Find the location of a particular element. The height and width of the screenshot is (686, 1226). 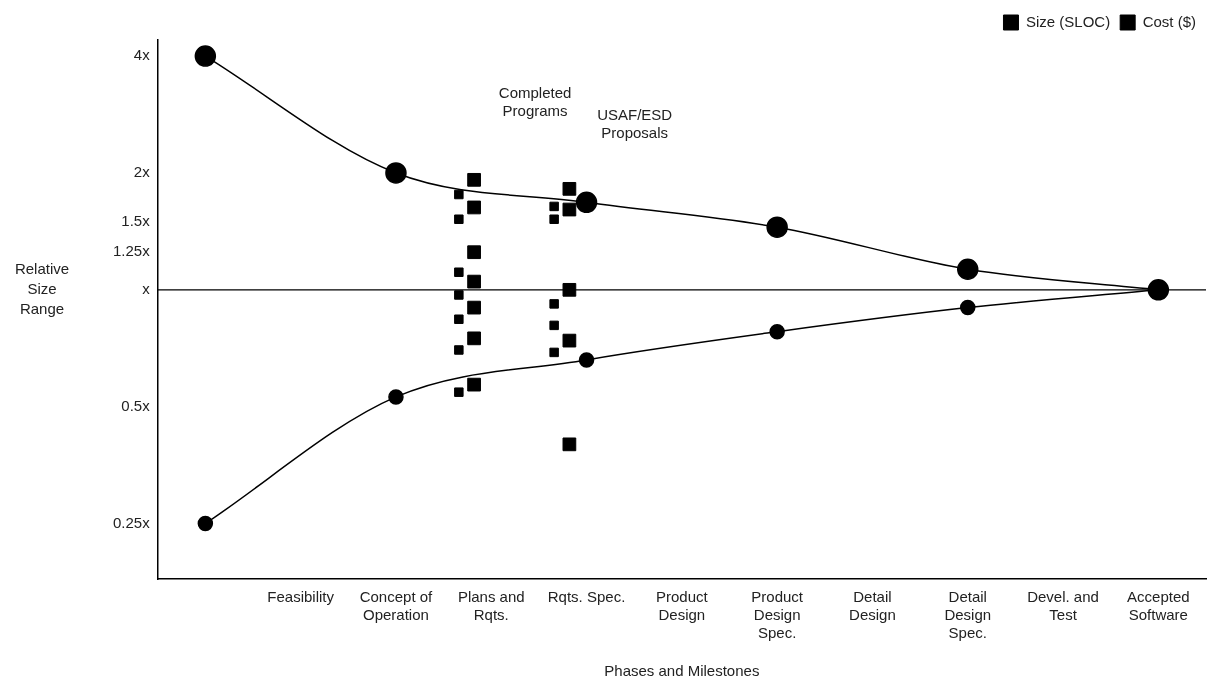

x-tick-label: Product Design Spec. is located at coordinates (777, 615).